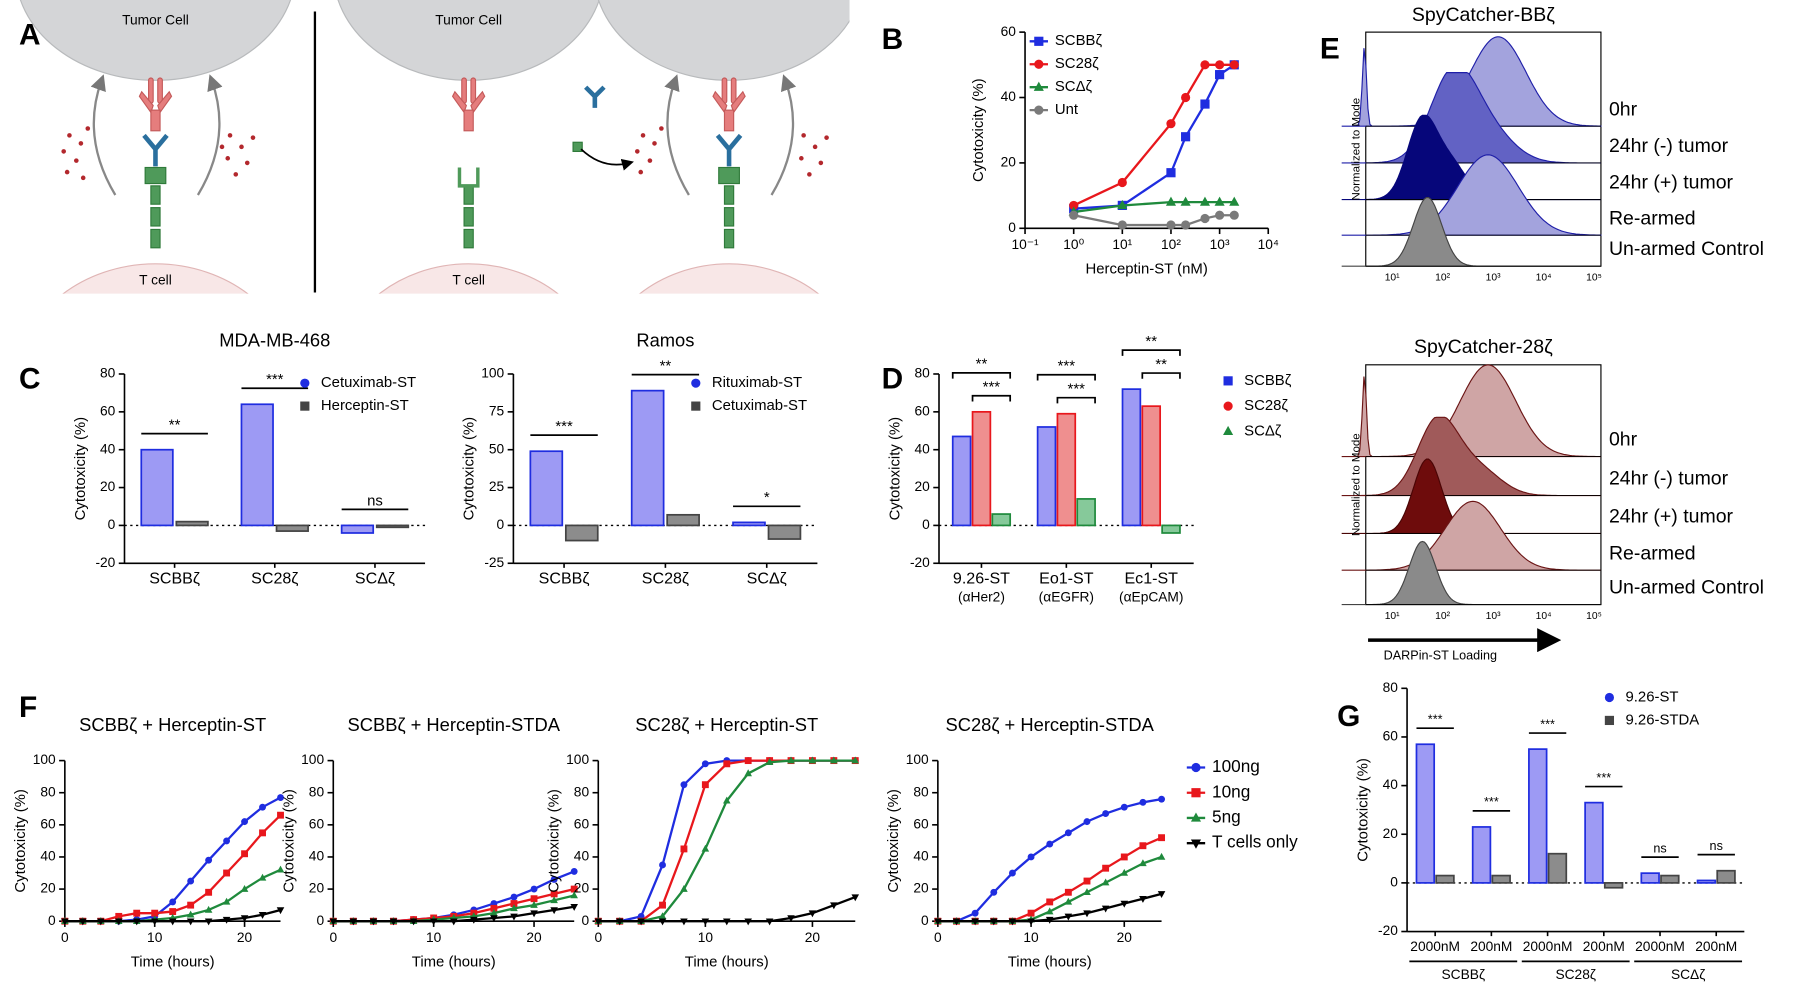 This screenshot has width=1800, height=982. I want to click on x-tick-sublabel: (αEpCAM), so click(1151, 596).